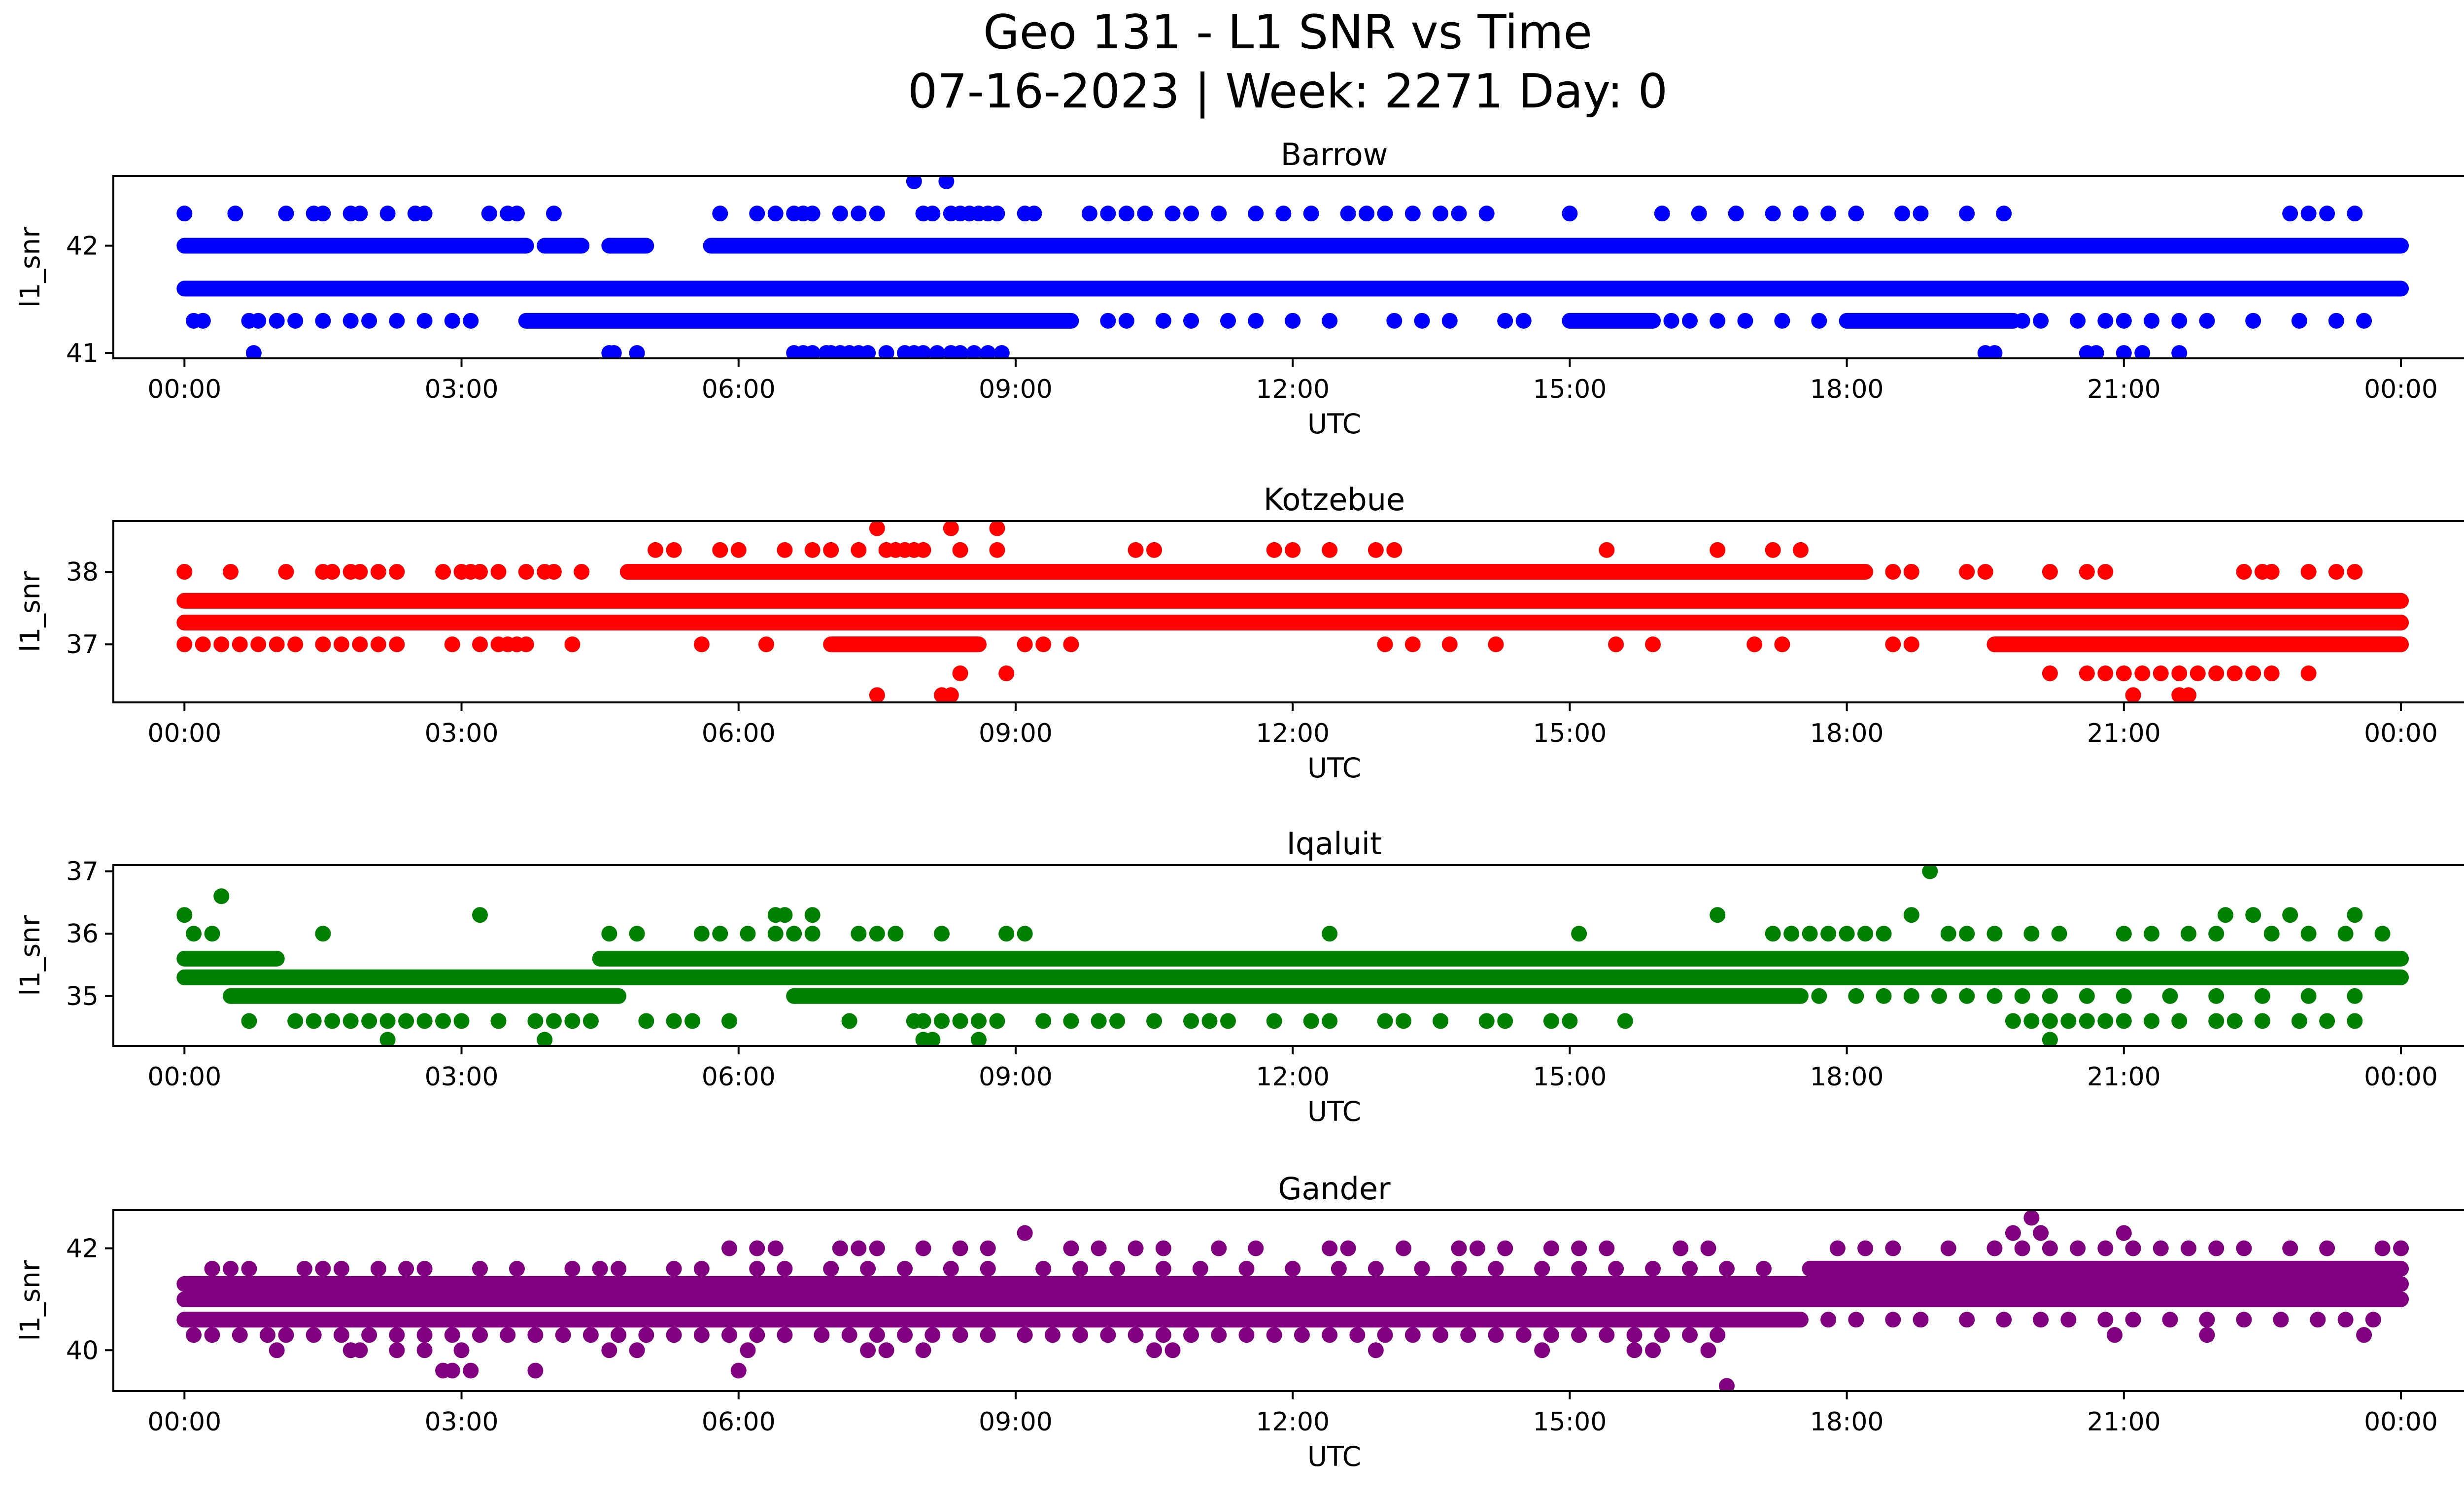  Describe the element at coordinates (1016, 1077) in the screenshot. I see `x-tick-label: 09:00` at that location.